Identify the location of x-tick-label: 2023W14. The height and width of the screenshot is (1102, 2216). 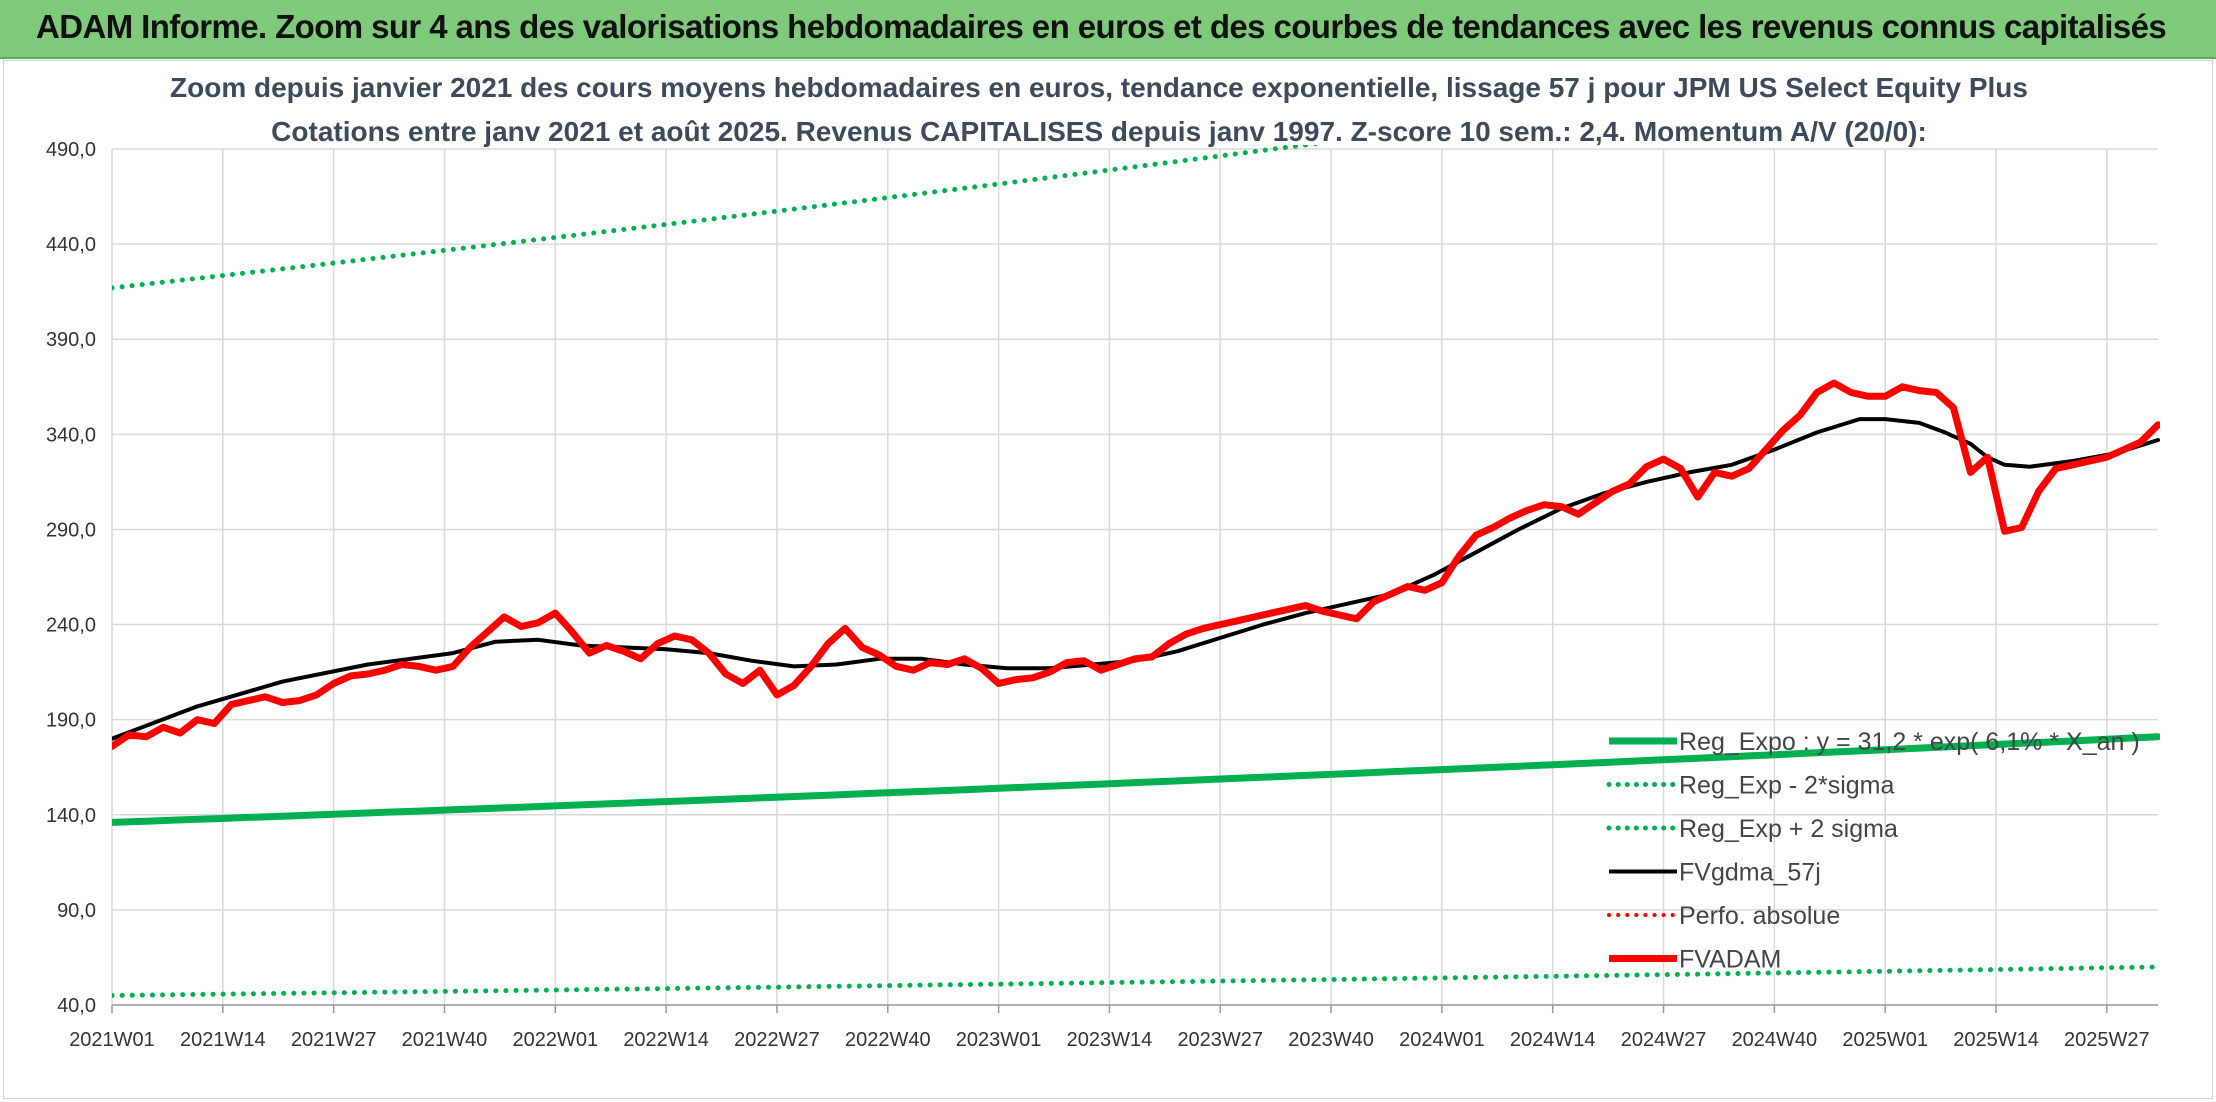
(1110, 1040).